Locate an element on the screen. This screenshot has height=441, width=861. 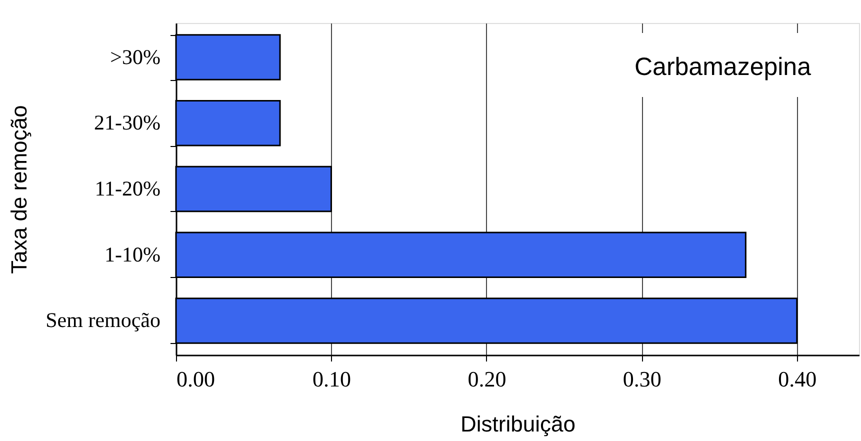
y-axis-title: Taxa de remoção is located at coordinates (19, 189).